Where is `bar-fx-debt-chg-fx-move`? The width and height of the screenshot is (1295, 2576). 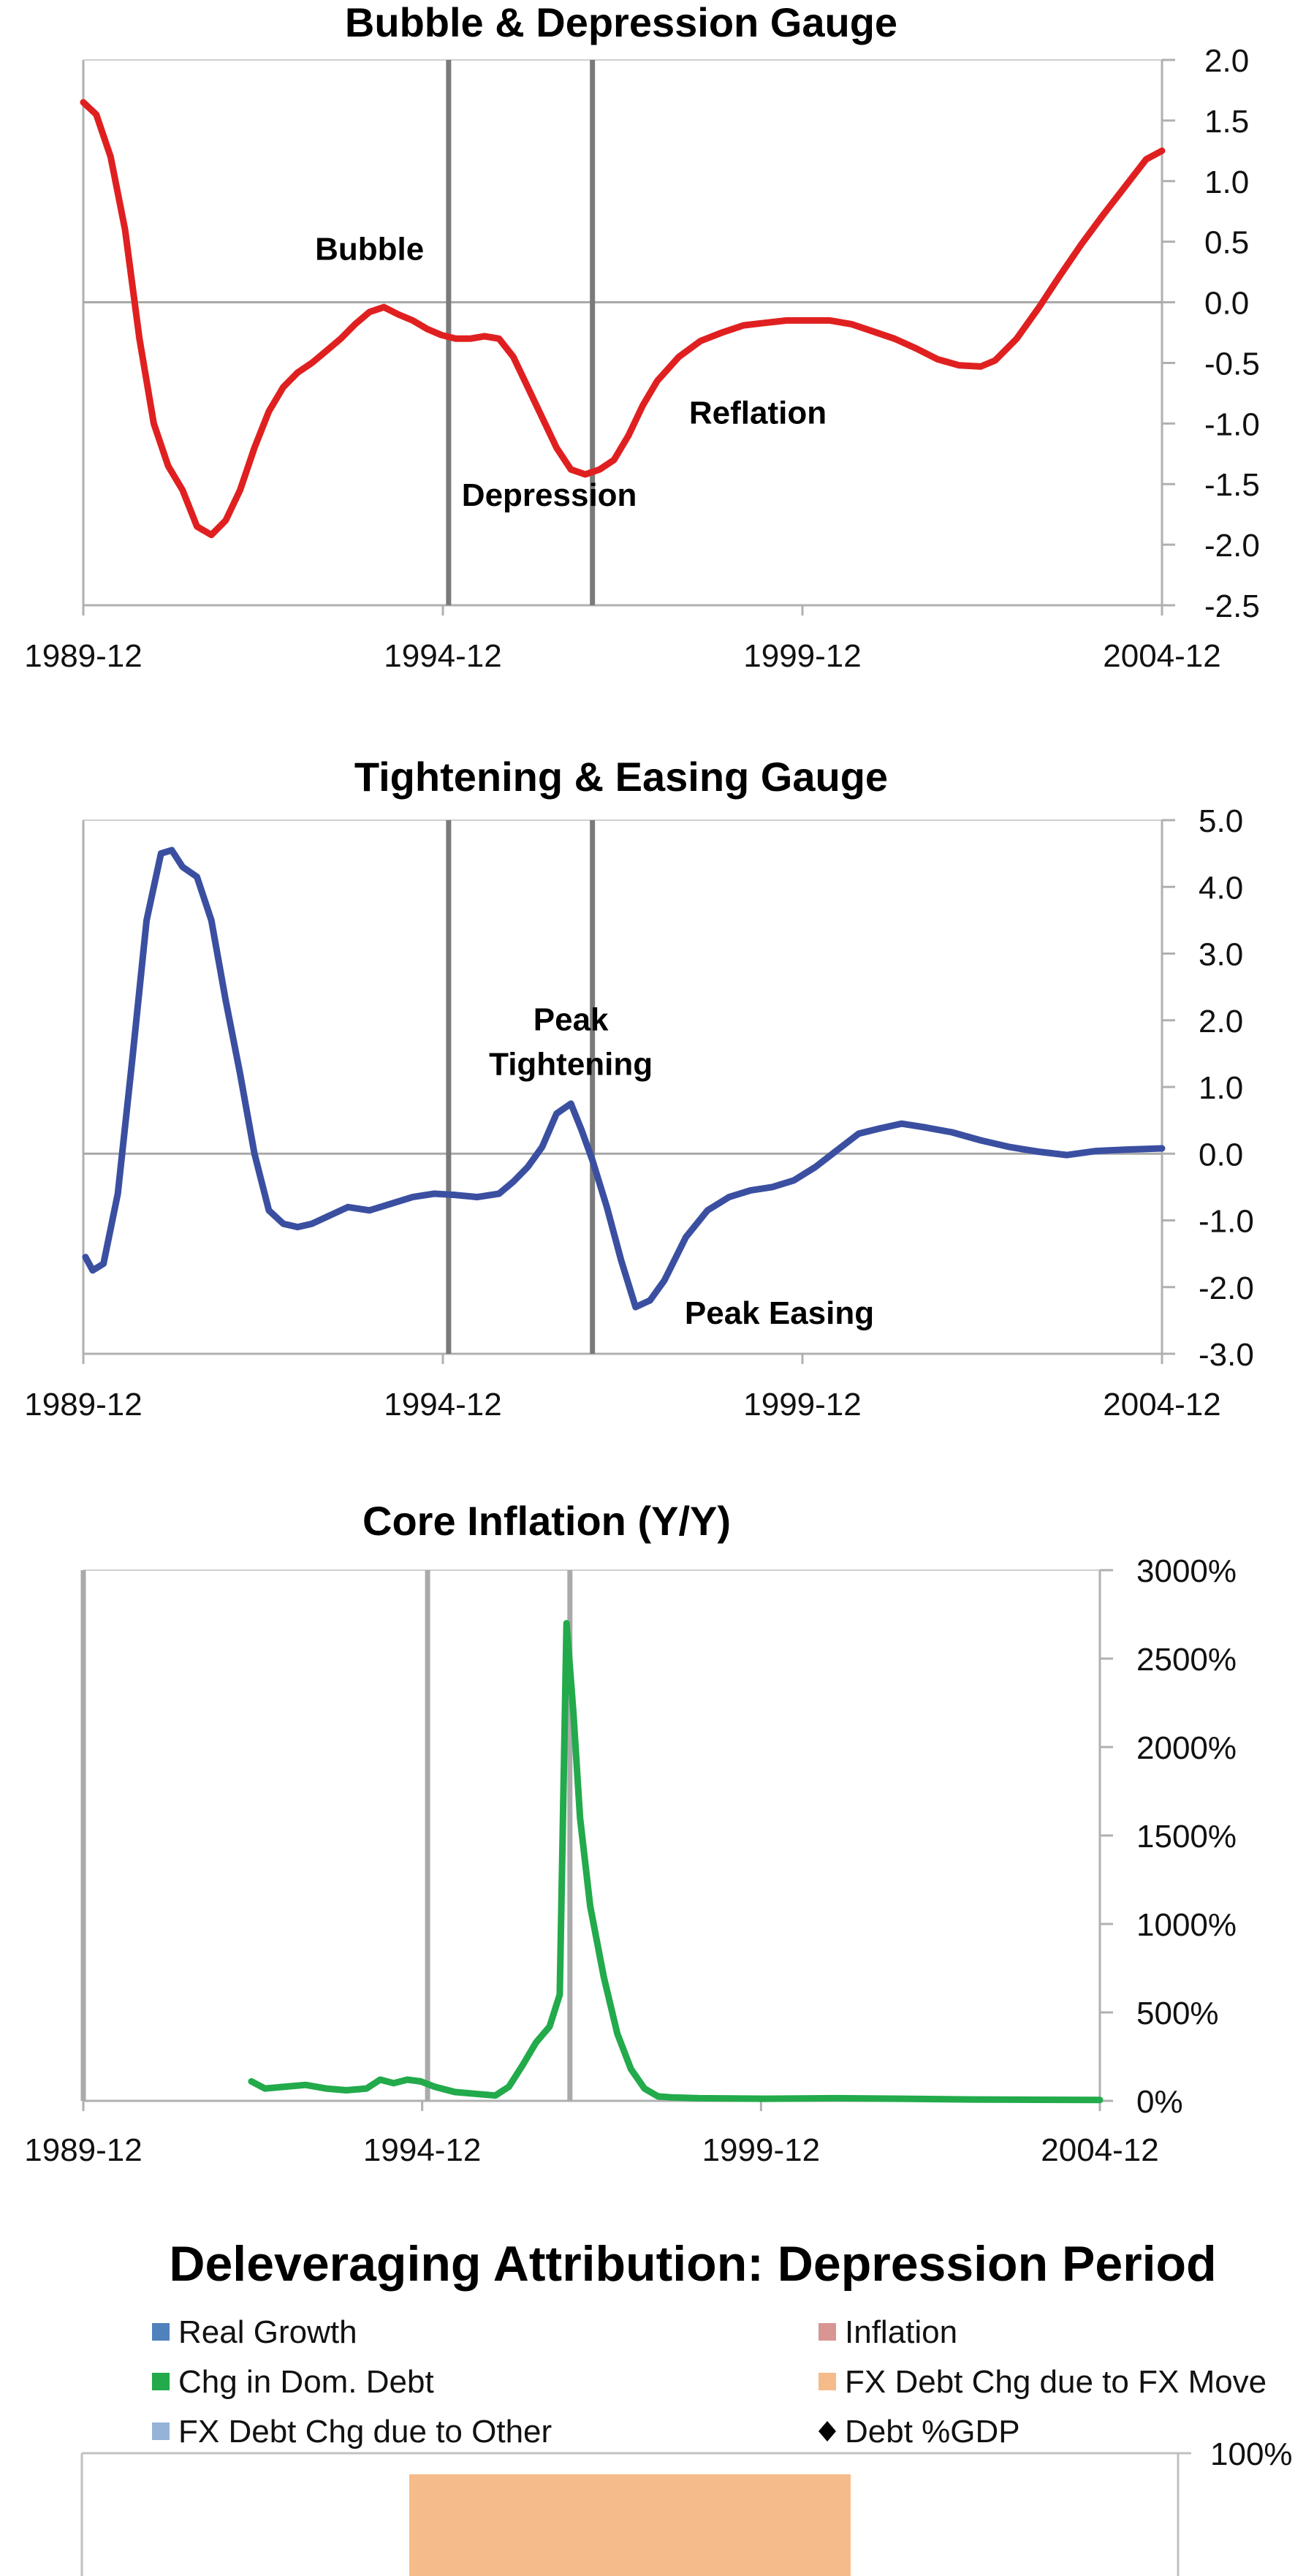 bar-fx-debt-chg-fx-move is located at coordinates (630, 2525).